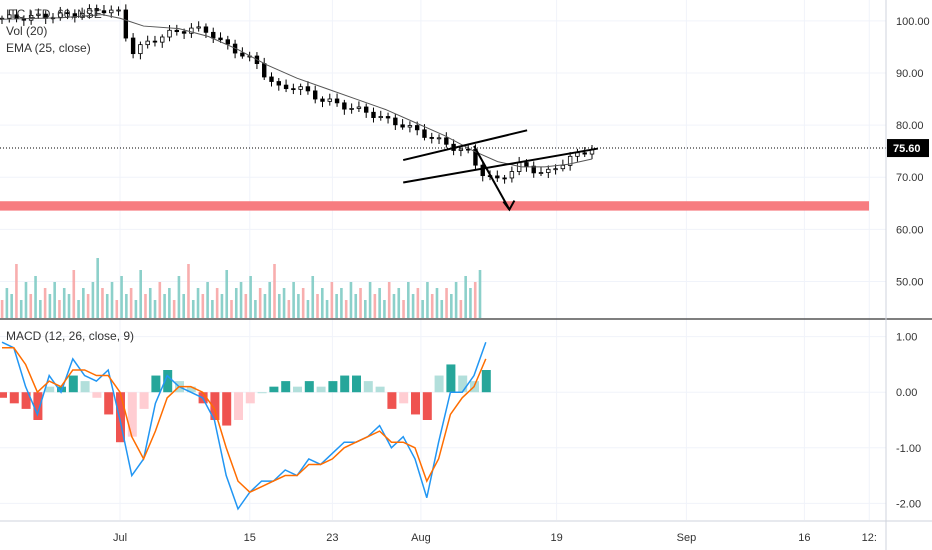  I want to click on price-tick-label: 60.00, so click(910, 230).